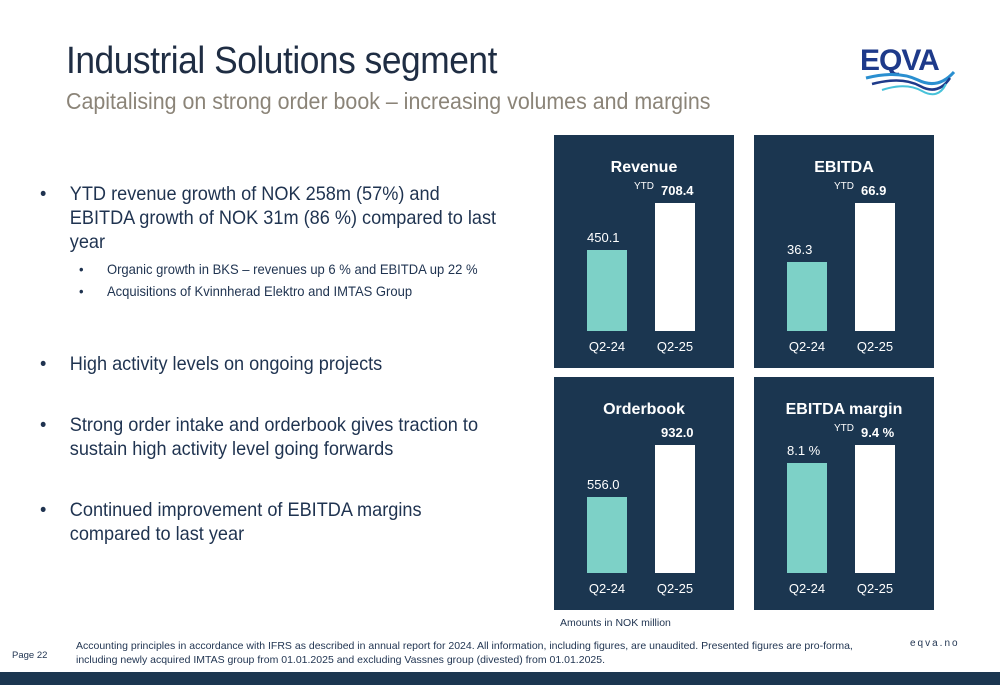  I want to click on data-label: 8.1 %, so click(804, 450).